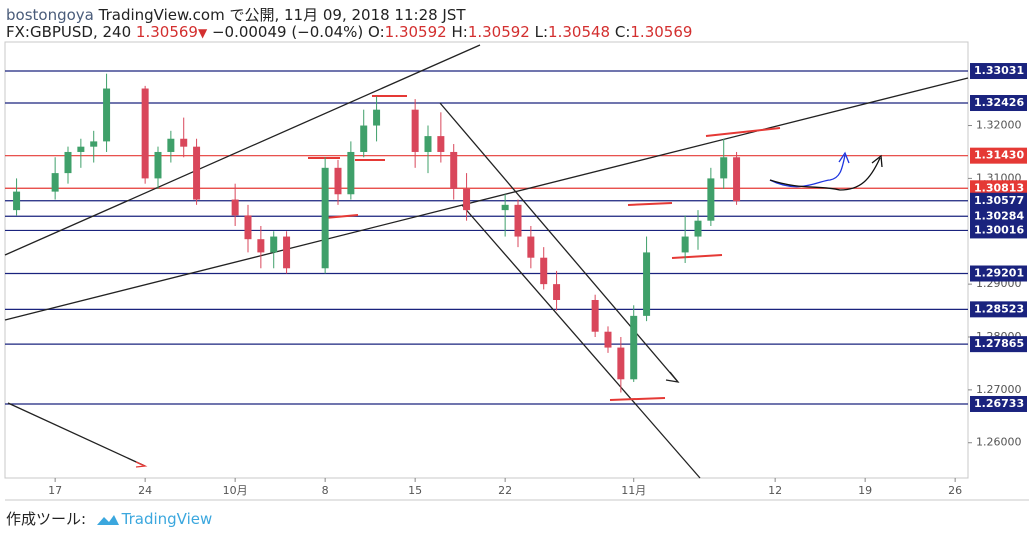 Image resolution: width=1029 pixels, height=538 pixels. I want to click on trend-line, so click(76, 434).